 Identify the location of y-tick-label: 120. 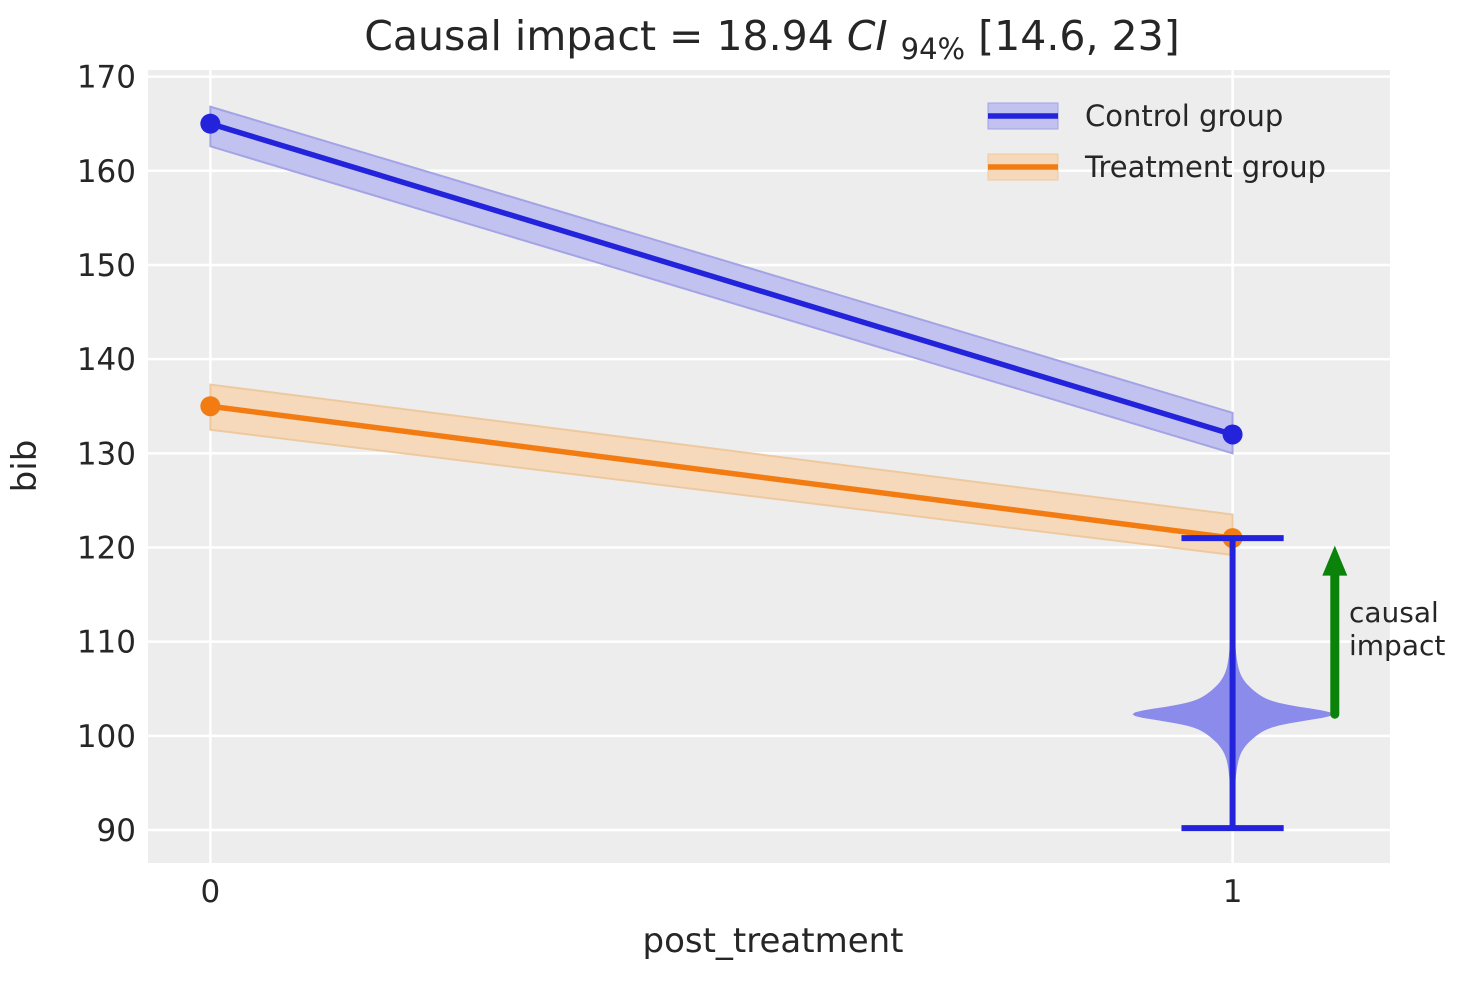
(106, 548).